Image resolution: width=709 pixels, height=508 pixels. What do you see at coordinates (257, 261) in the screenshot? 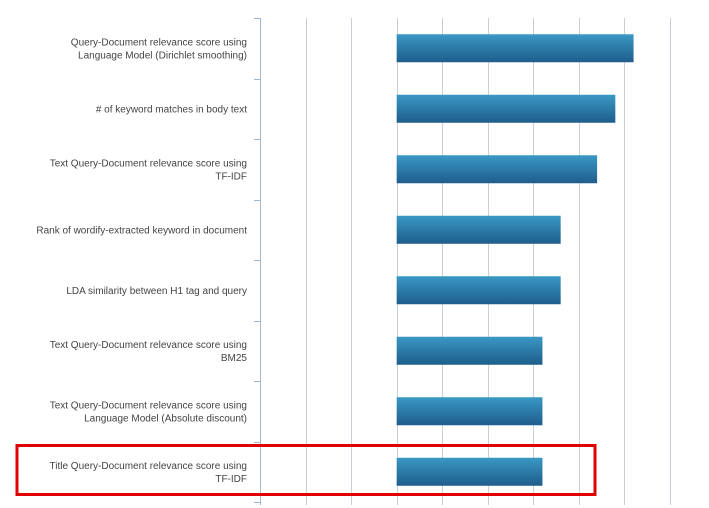
I see `category-axis` at bounding box center [257, 261].